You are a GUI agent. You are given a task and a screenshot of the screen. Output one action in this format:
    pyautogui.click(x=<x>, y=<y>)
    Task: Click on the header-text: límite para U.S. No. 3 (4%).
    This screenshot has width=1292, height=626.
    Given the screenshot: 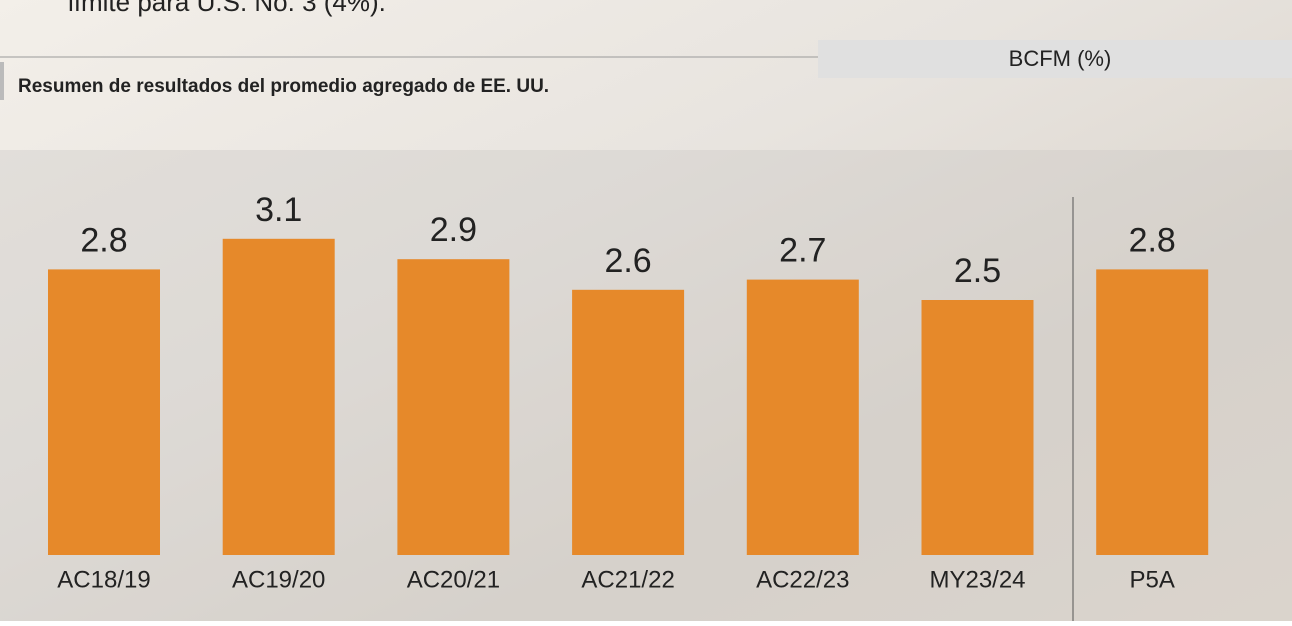 What is the action you would take?
    pyautogui.click(x=227, y=8)
    